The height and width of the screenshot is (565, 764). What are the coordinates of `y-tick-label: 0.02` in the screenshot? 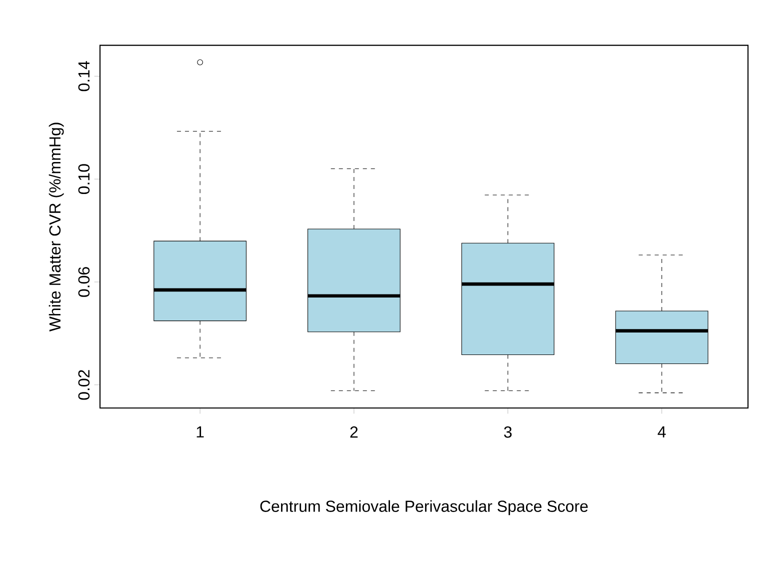 It's located at (84, 385).